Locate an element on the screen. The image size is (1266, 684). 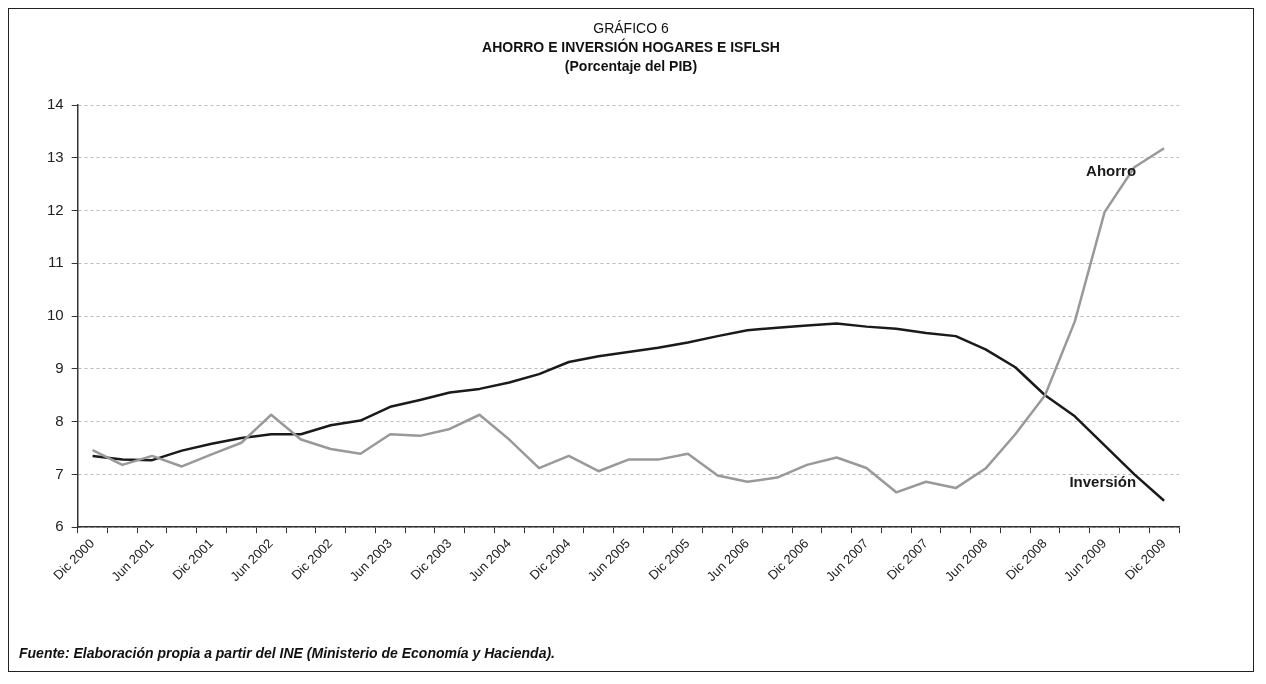
y-tick-label: 11 is located at coordinates (56, 262).